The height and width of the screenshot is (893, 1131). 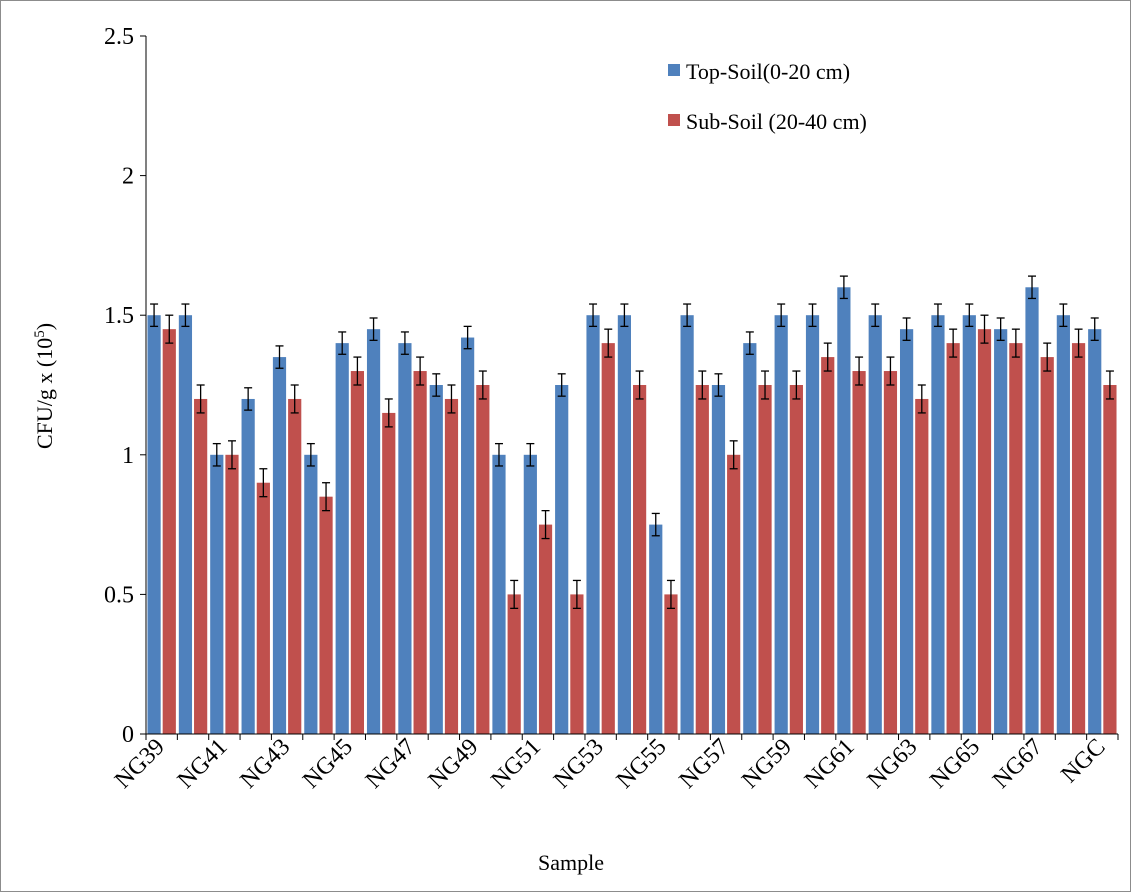 I want to click on error-bar-top-soil-ng39, so click(x=154, y=315).